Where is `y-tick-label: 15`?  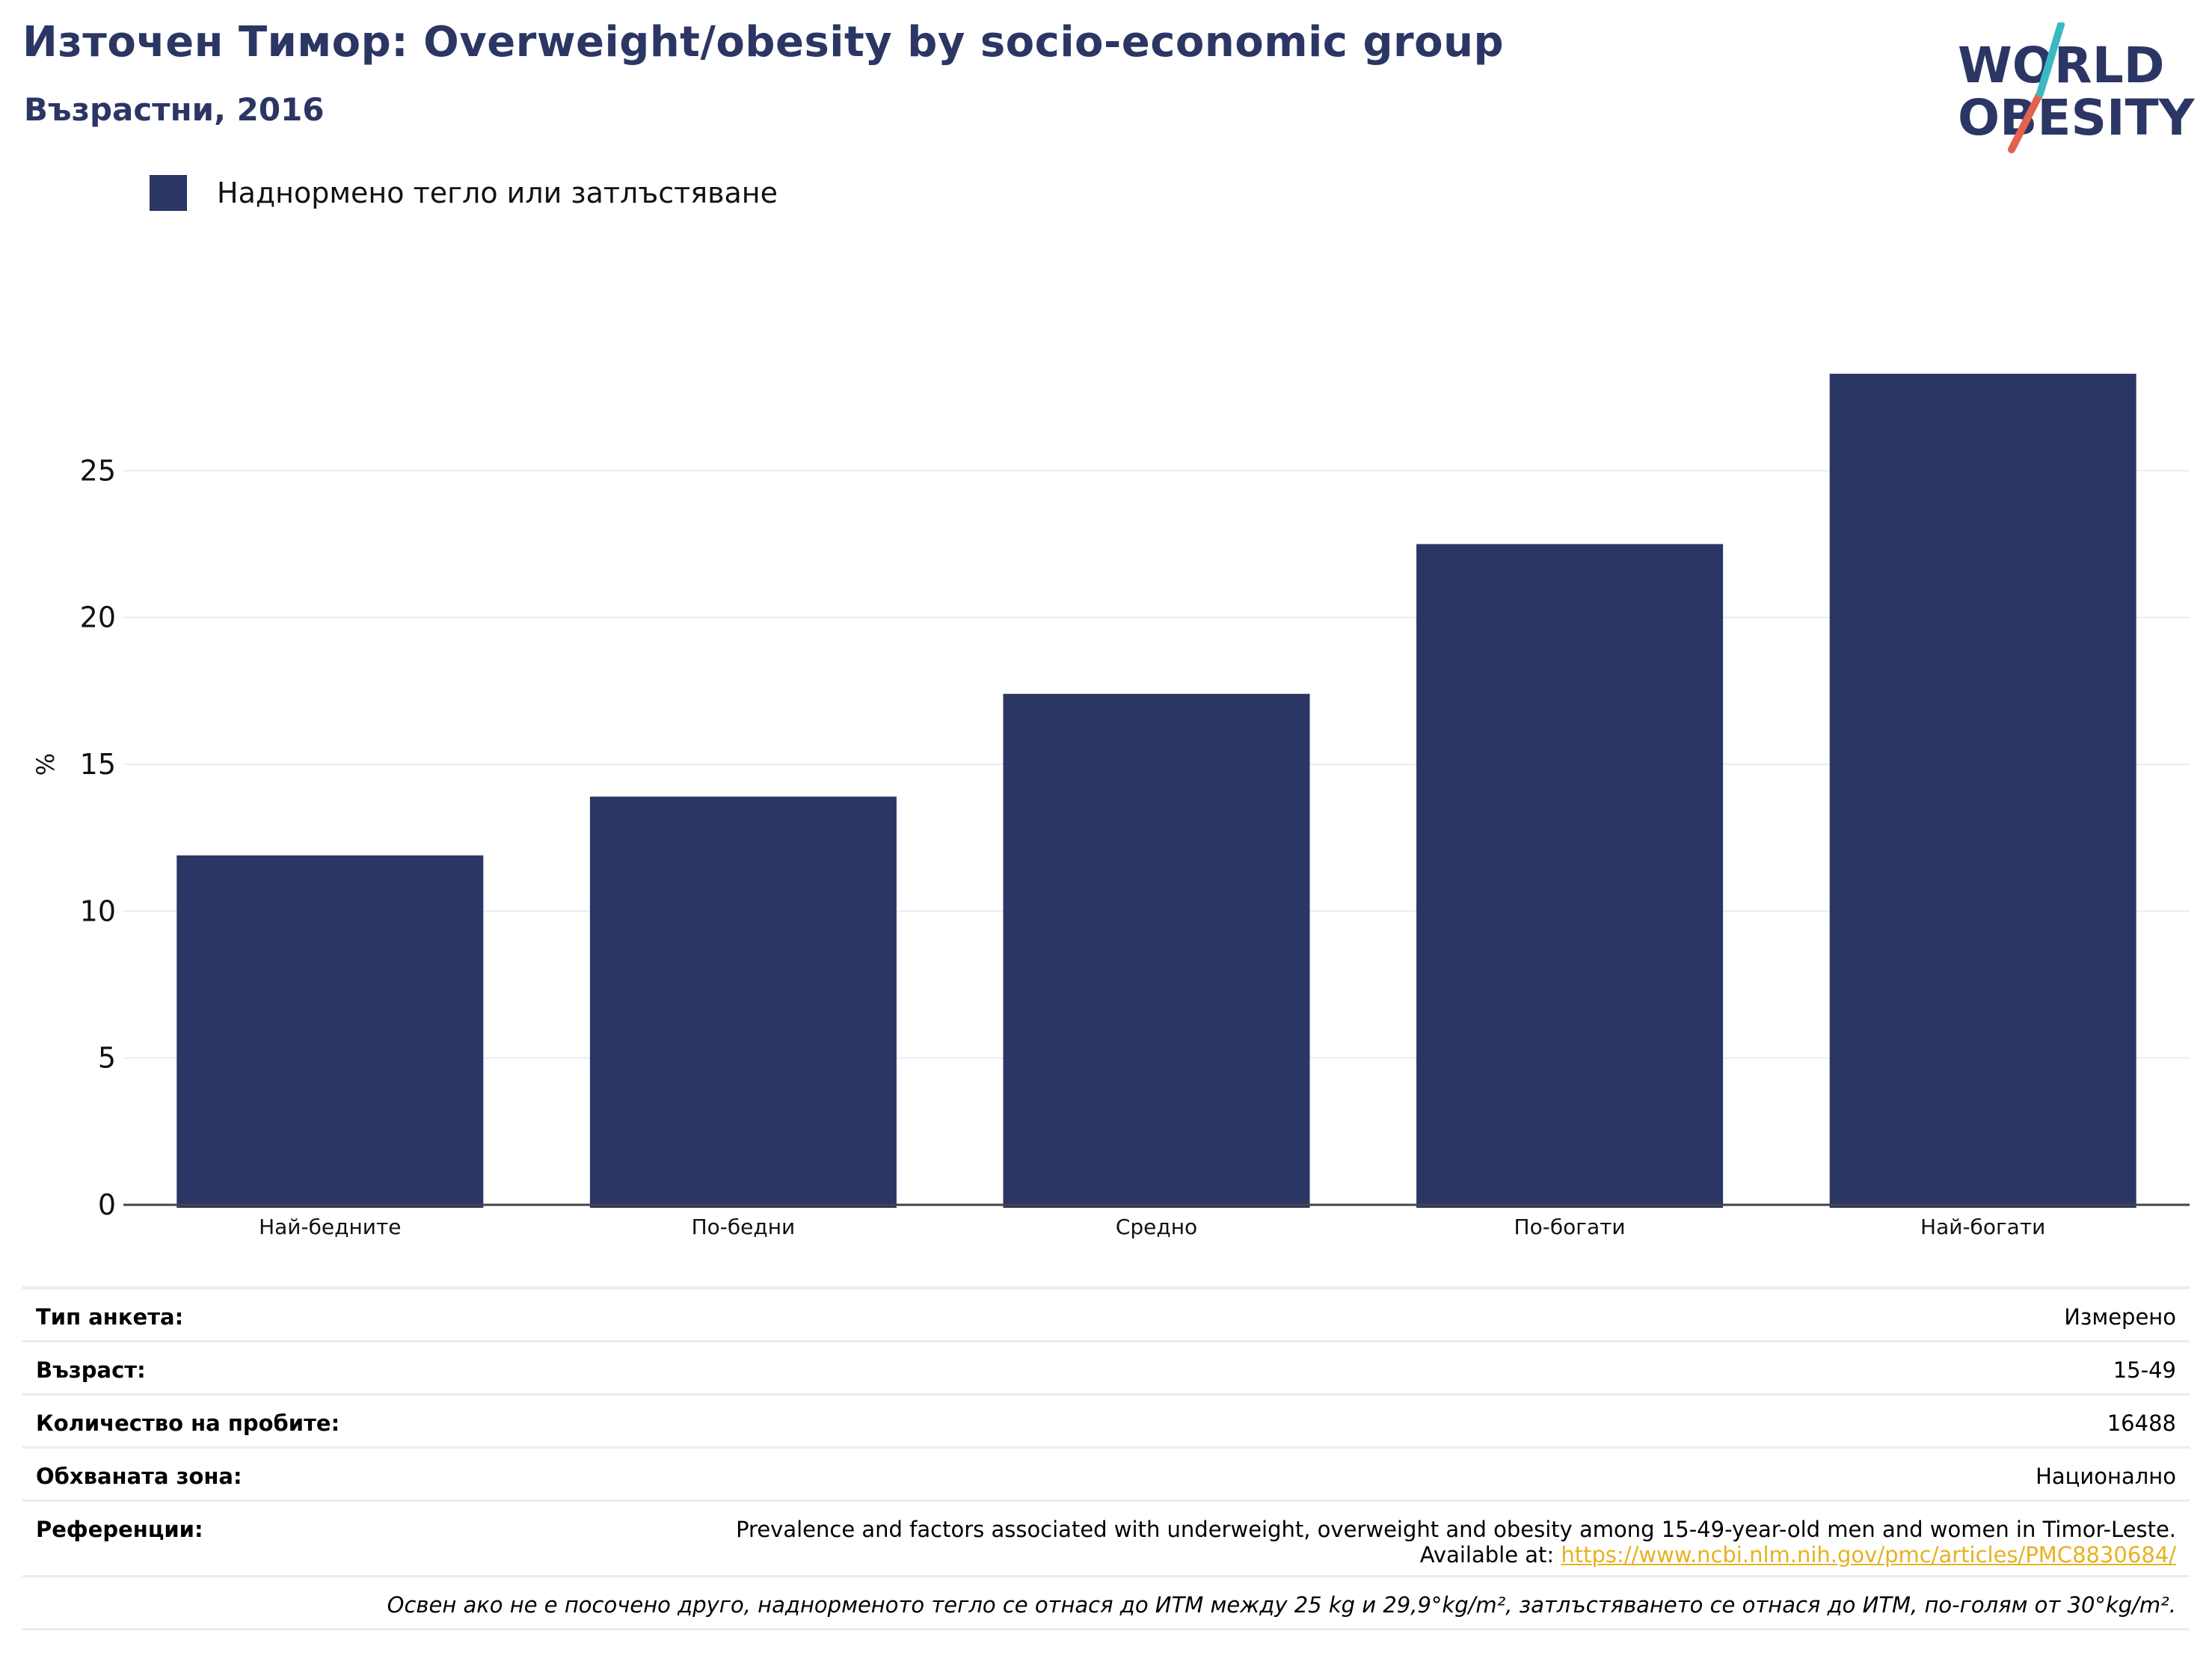
y-tick-label: 15 is located at coordinates (98, 764).